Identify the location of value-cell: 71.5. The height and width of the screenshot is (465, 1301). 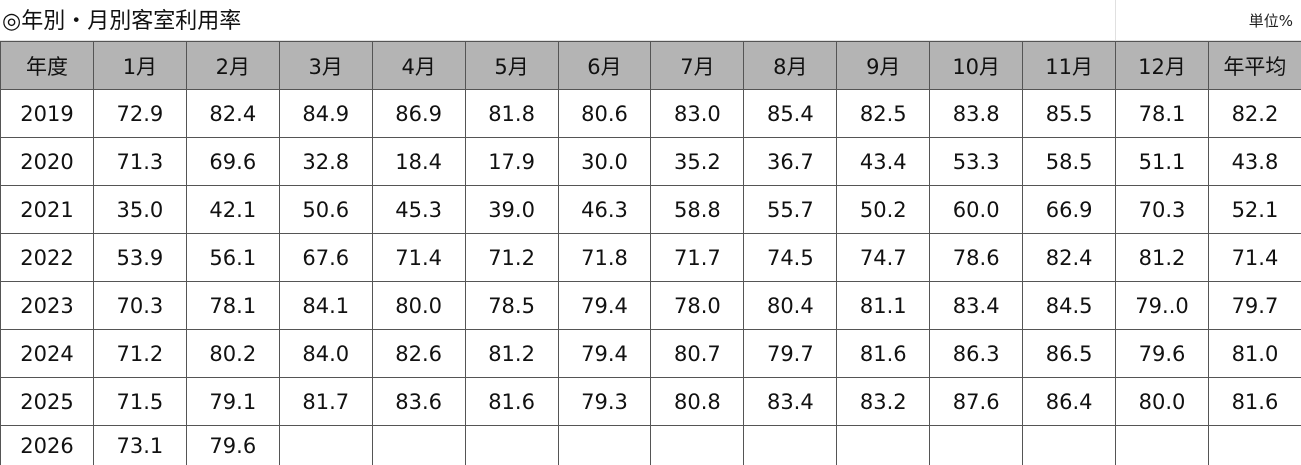
(139, 401).